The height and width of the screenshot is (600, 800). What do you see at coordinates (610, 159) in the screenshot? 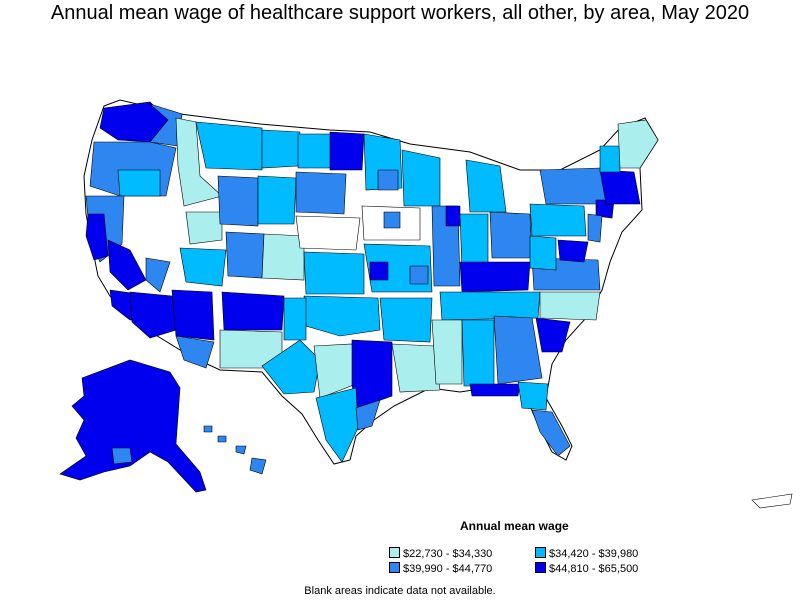
I see `region-vermont-nh` at bounding box center [610, 159].